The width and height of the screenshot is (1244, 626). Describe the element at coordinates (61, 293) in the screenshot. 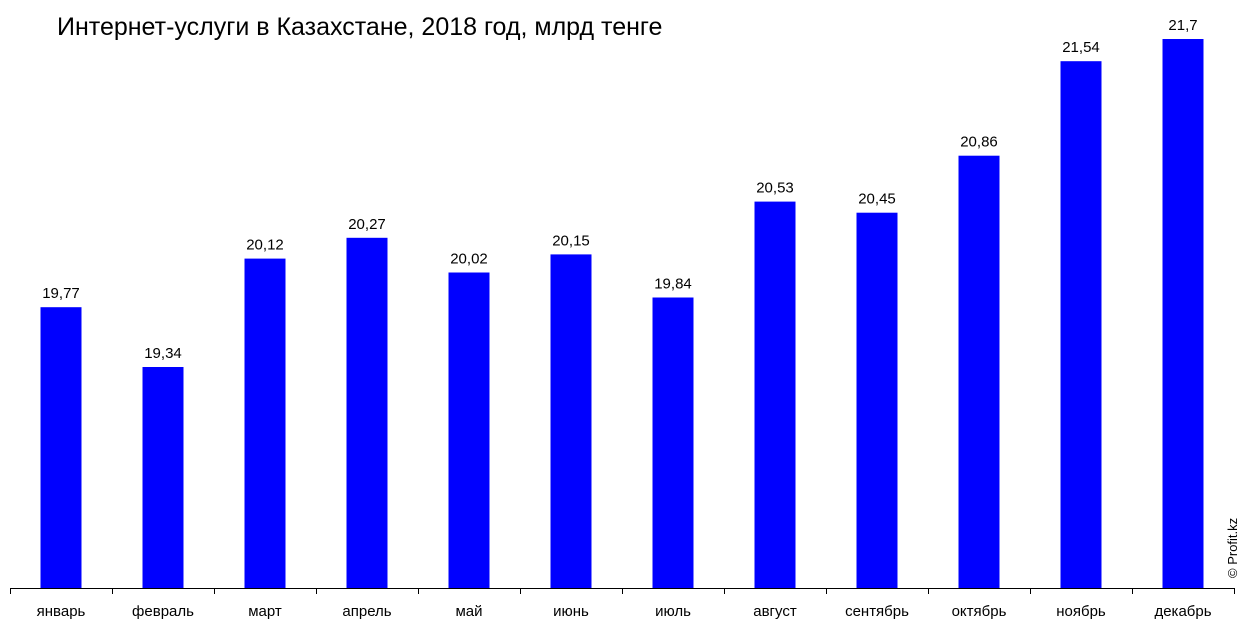

I see `bar-value-label: 19,77` at that location.